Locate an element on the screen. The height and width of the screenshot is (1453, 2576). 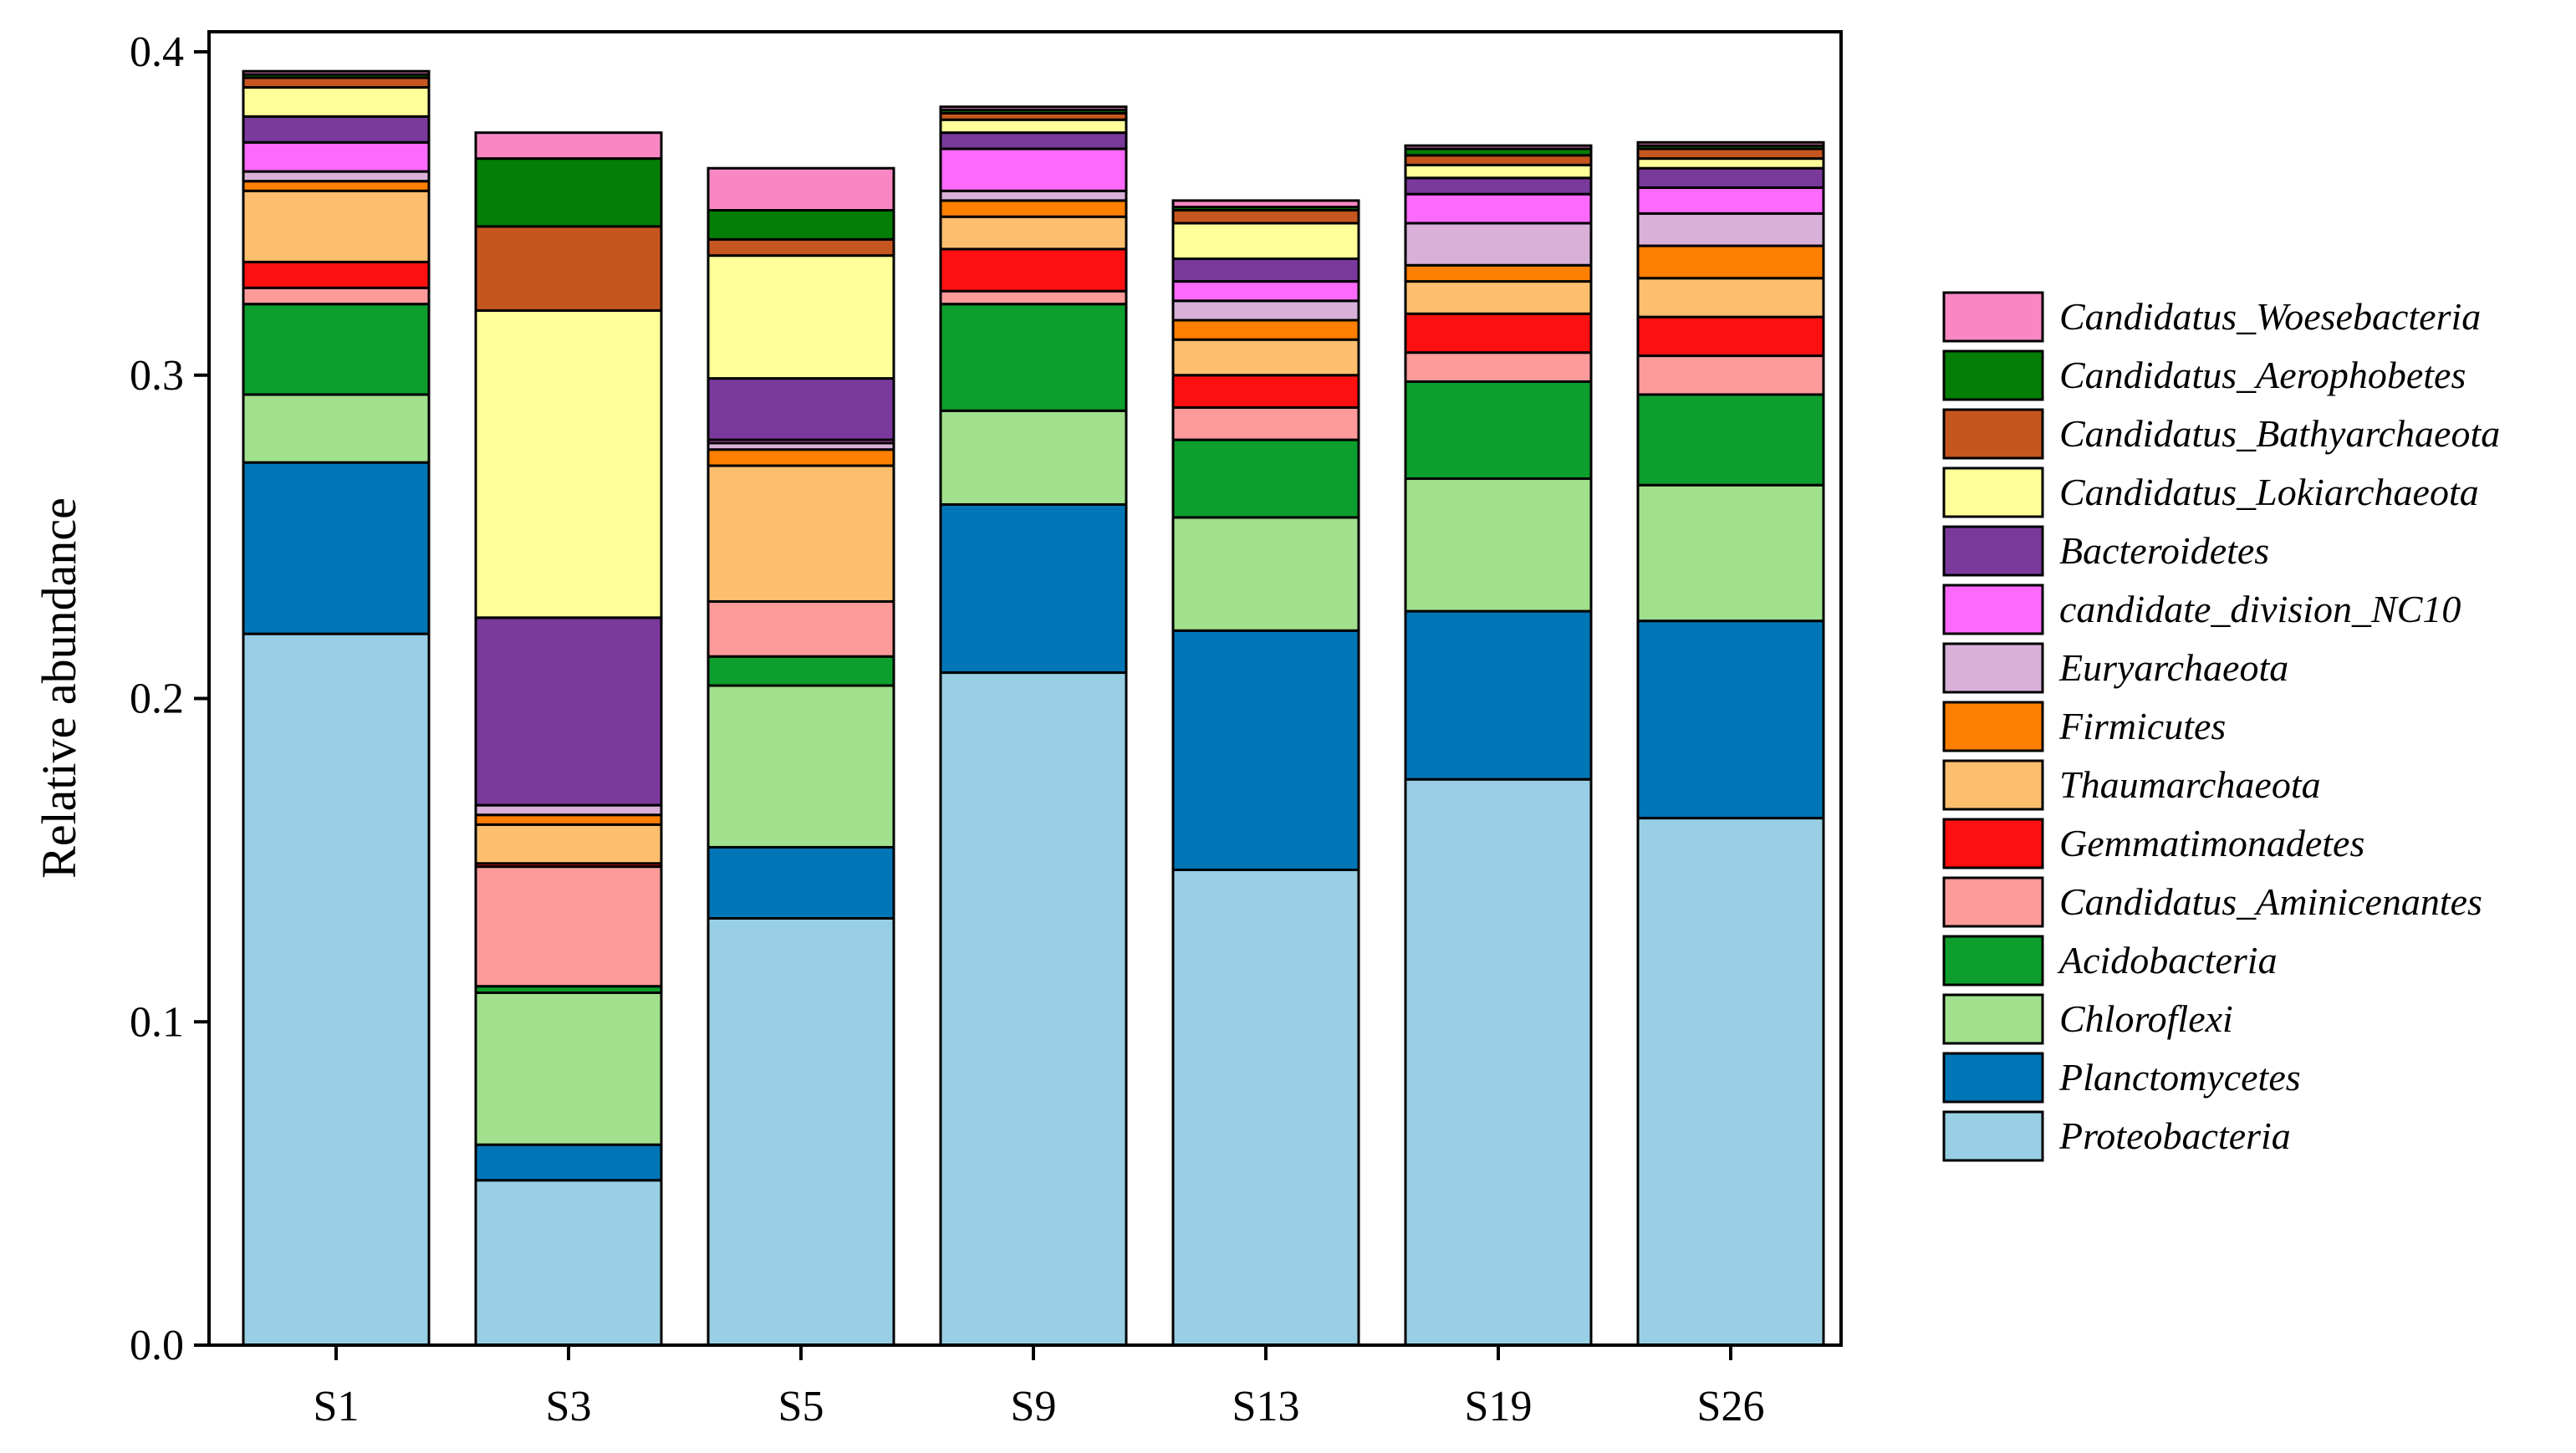
legend-item: Chloroflexi is located at coordinates (2087, 1019).